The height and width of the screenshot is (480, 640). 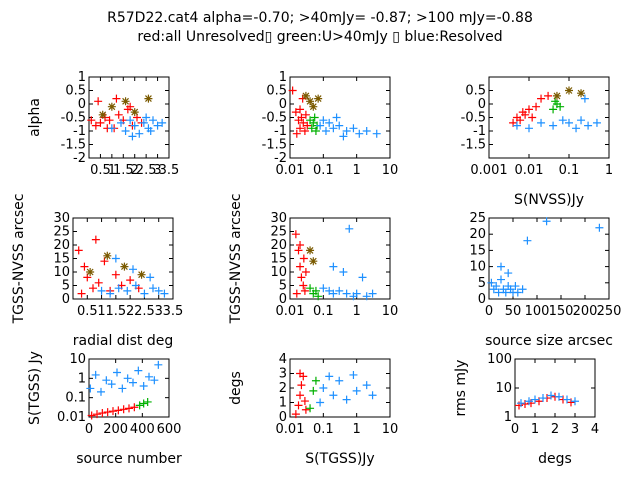 I want to click on y-tick-label: -1, so click(x=280, y=131).